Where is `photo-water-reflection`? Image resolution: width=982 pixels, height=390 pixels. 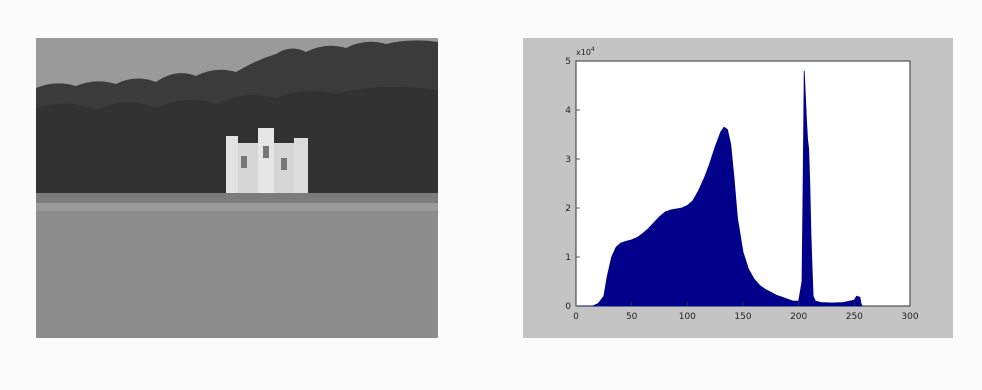 photo-water-reflection is located at coordinates (237, 207).